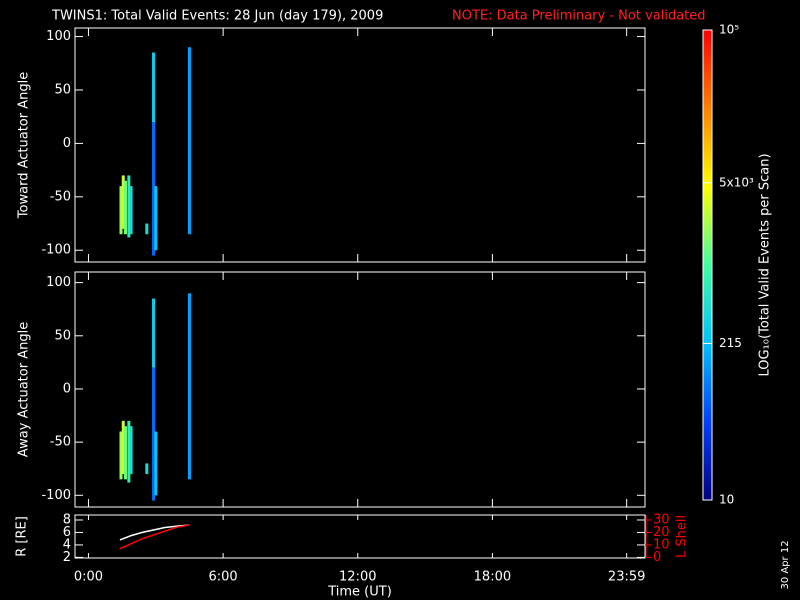 Image resolution: width=800 pixels, height=600 pixels. I want to click on y-axis-label: R [RE], so click(22, 536).